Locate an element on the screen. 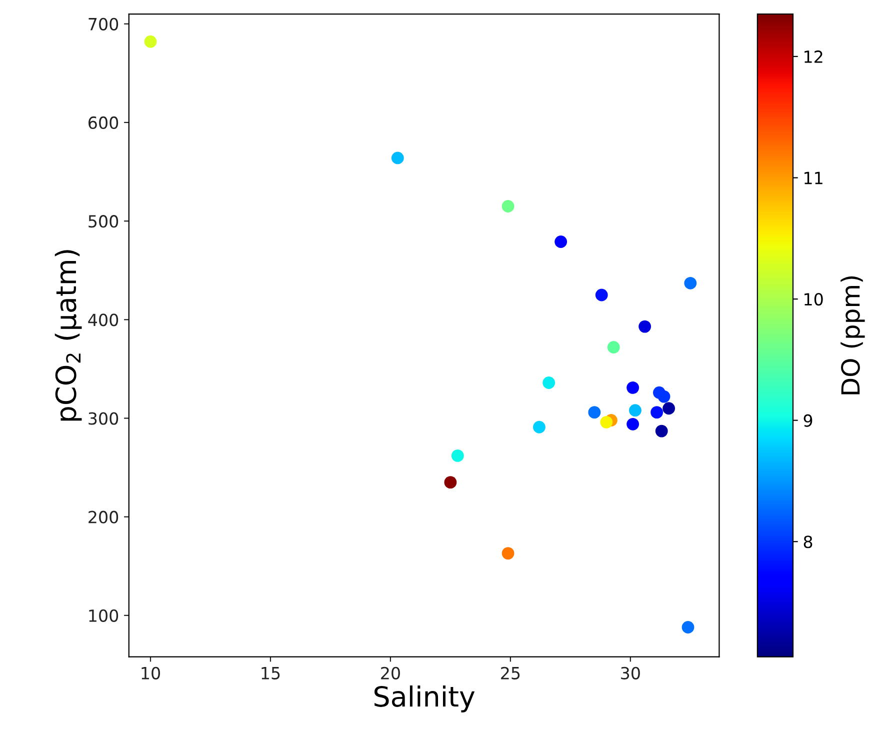  y-tick-label: 600 is located at coordinates (103, 123).